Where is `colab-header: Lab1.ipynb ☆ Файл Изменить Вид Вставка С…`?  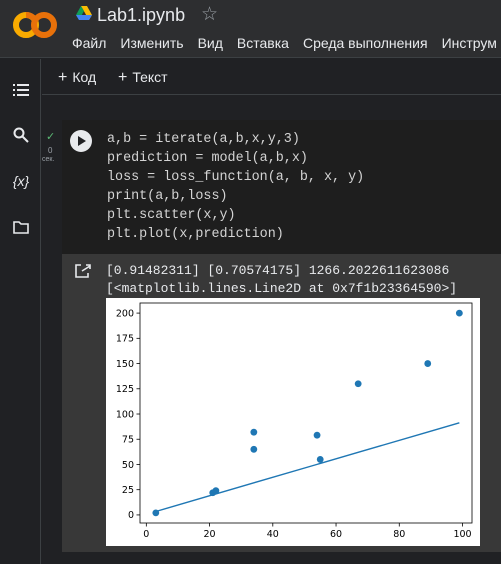
colab-header: Lab1.ipynb ☆ Файл Изменить Вид Вставка С… is located at coordinates (250, 29).